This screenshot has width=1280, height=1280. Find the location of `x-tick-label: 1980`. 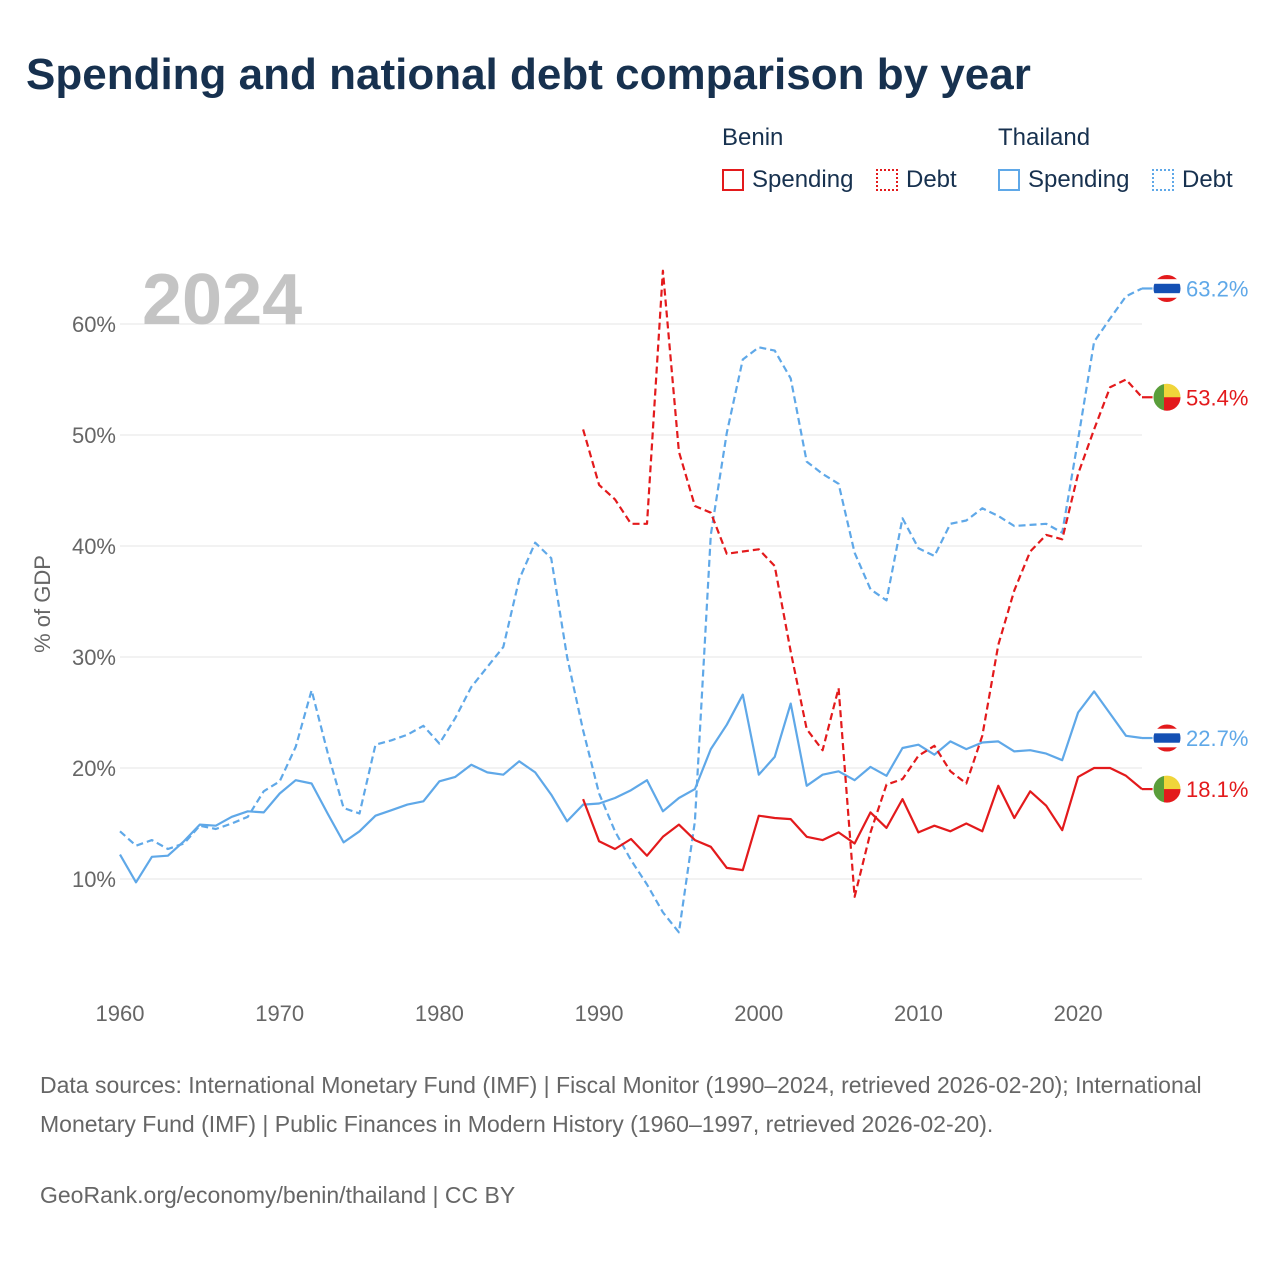

x-tick-label: 1980 is located at coordinates (439, 1013).